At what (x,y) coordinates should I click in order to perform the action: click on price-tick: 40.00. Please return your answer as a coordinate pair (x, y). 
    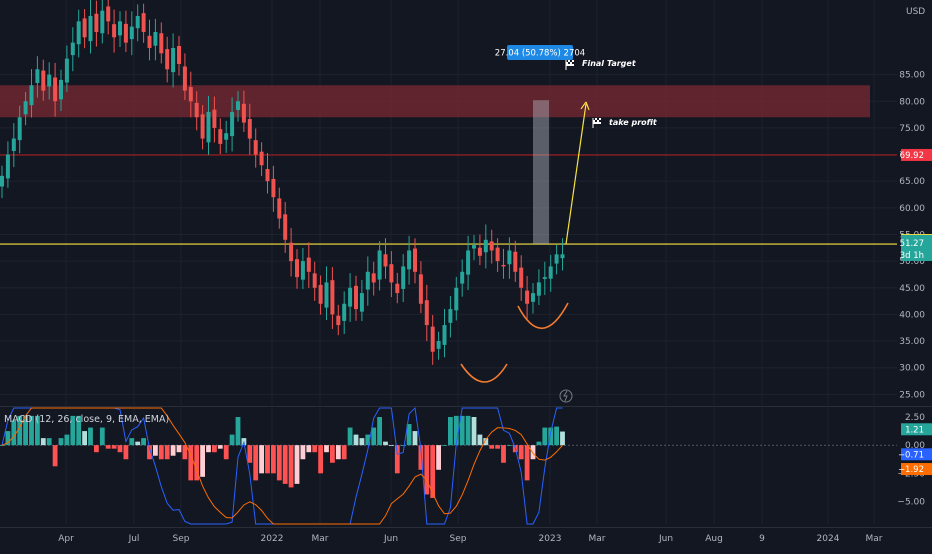
    Looking at the image, I should click on (912, 315).